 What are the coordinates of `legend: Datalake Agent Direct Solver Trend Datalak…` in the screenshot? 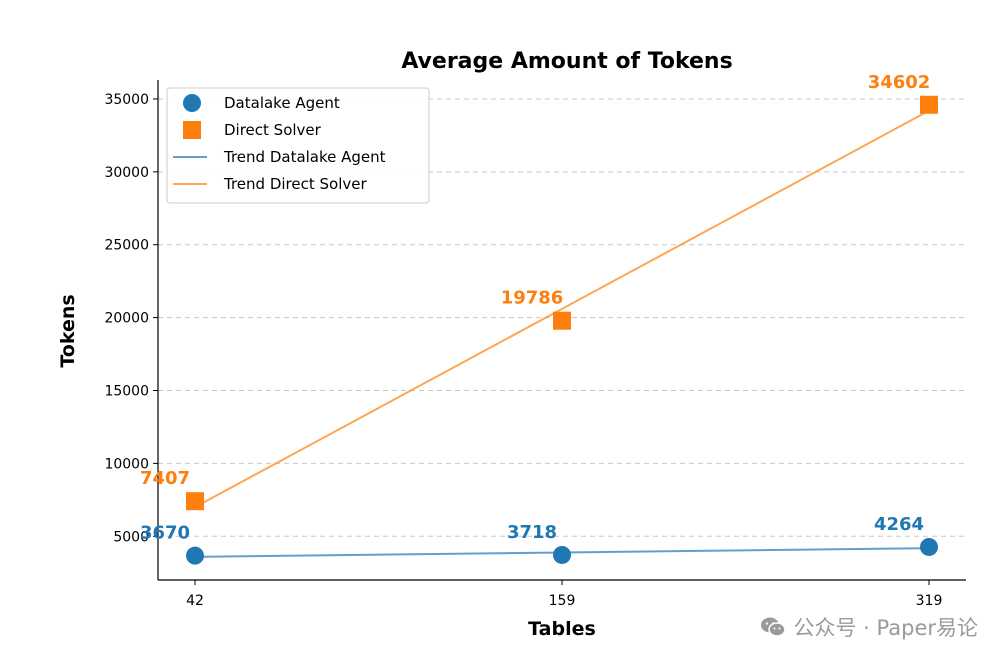 It's located at (298, 145).